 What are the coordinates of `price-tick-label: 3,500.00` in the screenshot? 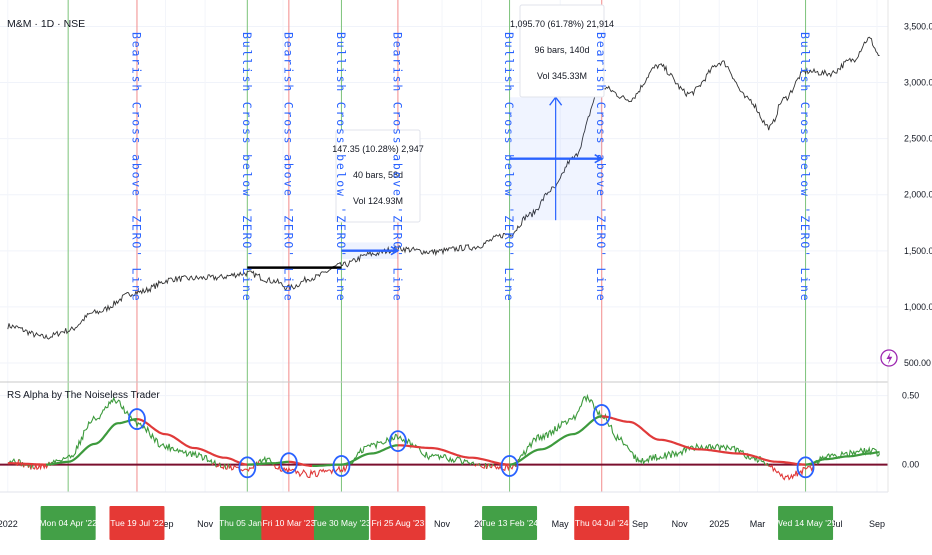 It's located at (918, 26).